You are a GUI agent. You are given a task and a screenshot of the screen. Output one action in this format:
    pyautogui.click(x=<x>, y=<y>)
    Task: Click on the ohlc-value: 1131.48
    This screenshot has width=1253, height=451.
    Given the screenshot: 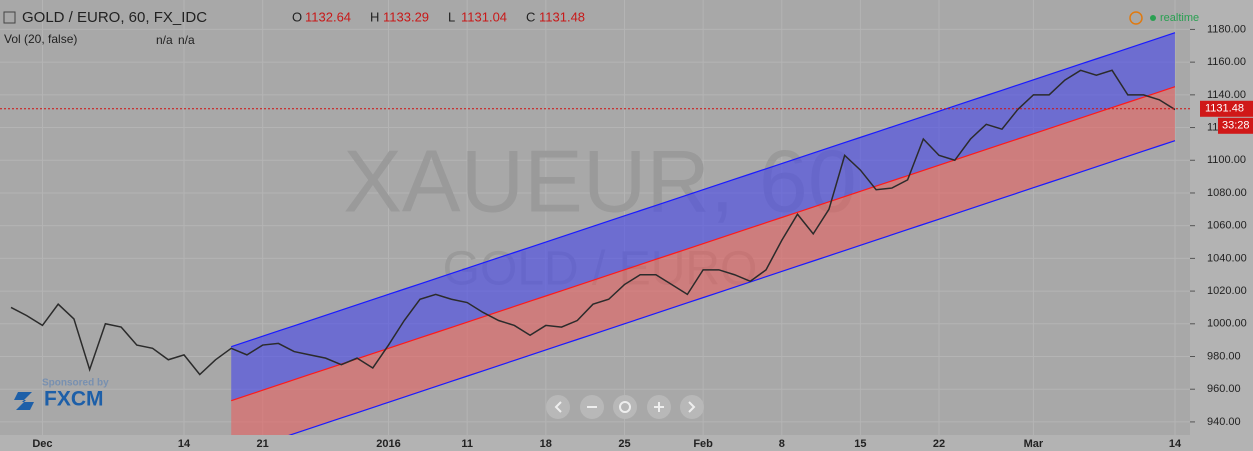 What is the action you would take?
    pyautogui.click(x=562, y=16)
    